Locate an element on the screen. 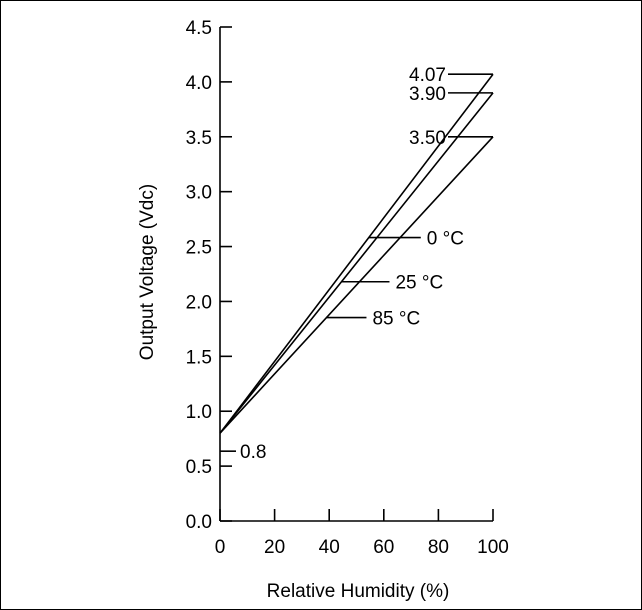 Image resolution: width=642 pixels, height=610 pixels. x-tick-label: 20 is located at coordinates (274, 547).